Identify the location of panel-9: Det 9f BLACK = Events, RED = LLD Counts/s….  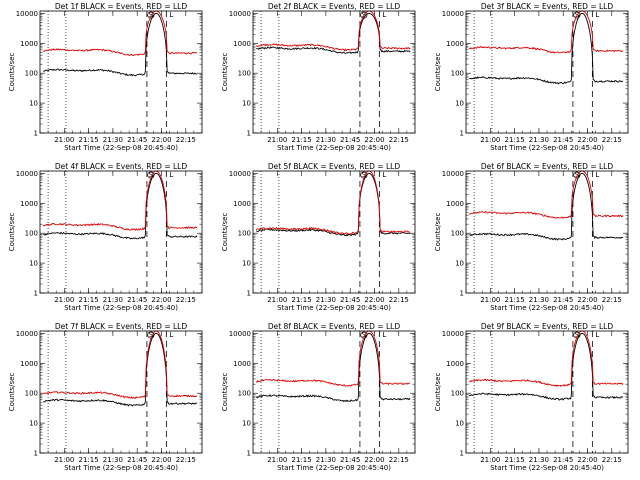
(531, 397).